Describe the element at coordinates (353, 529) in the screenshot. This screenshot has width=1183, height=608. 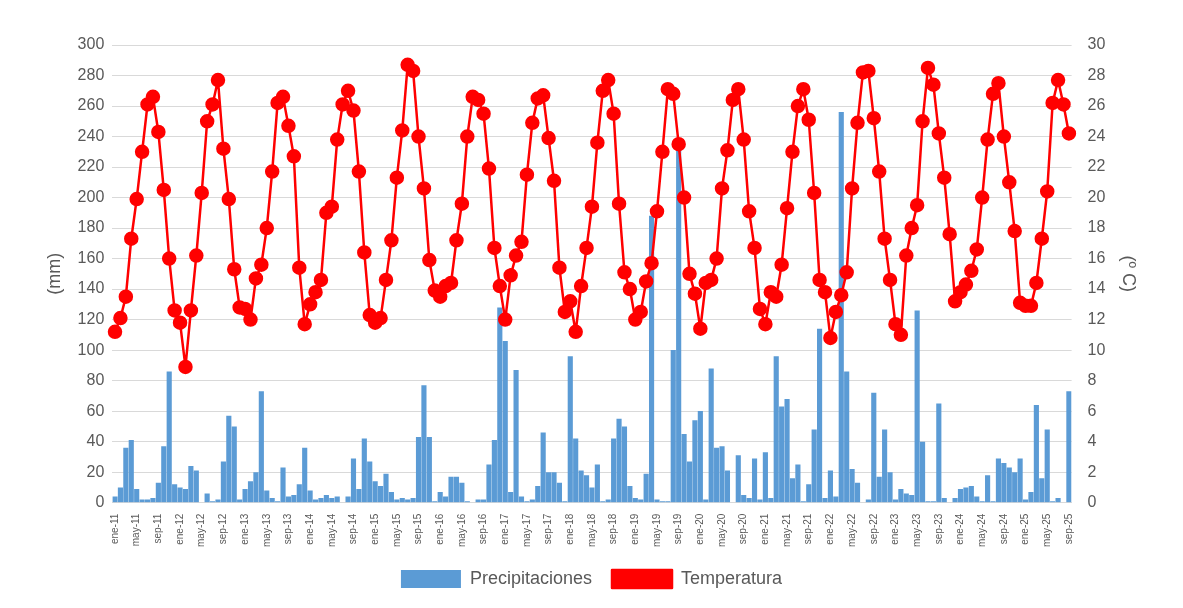
I see `x-tick-label: sep-14` at that location.